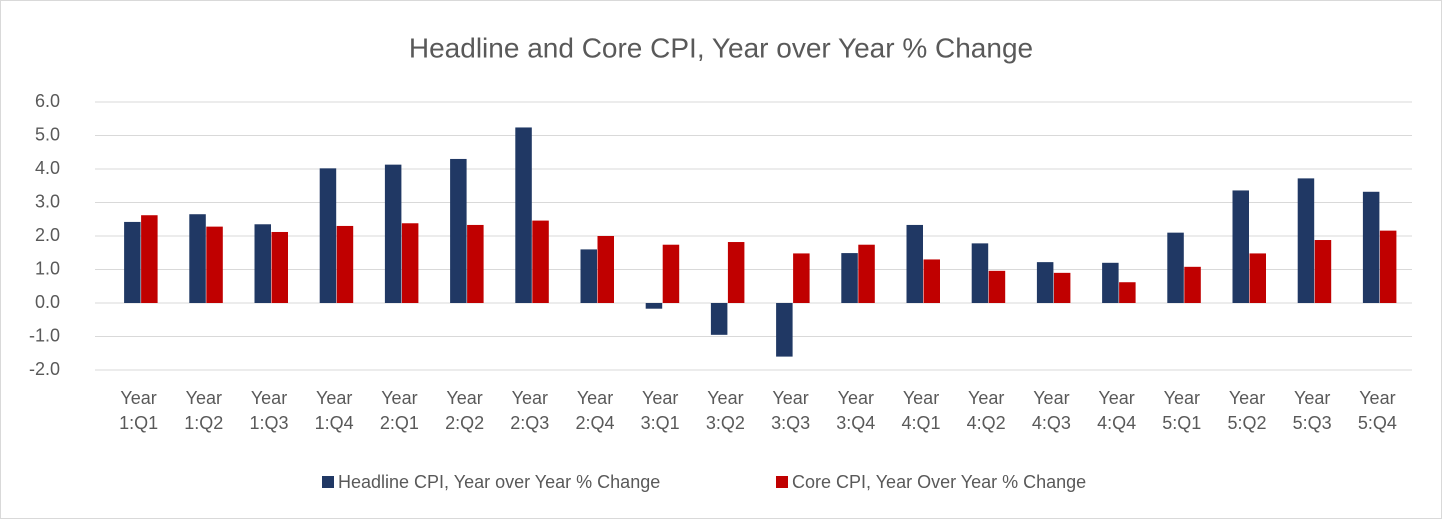 Image resolution: width=1442 pixels, height=519 pixels. What do you see at coordinates (47, 268) in the screenshot?
I see `y-tick-label: 1.0` at bounding box center [47, 268].